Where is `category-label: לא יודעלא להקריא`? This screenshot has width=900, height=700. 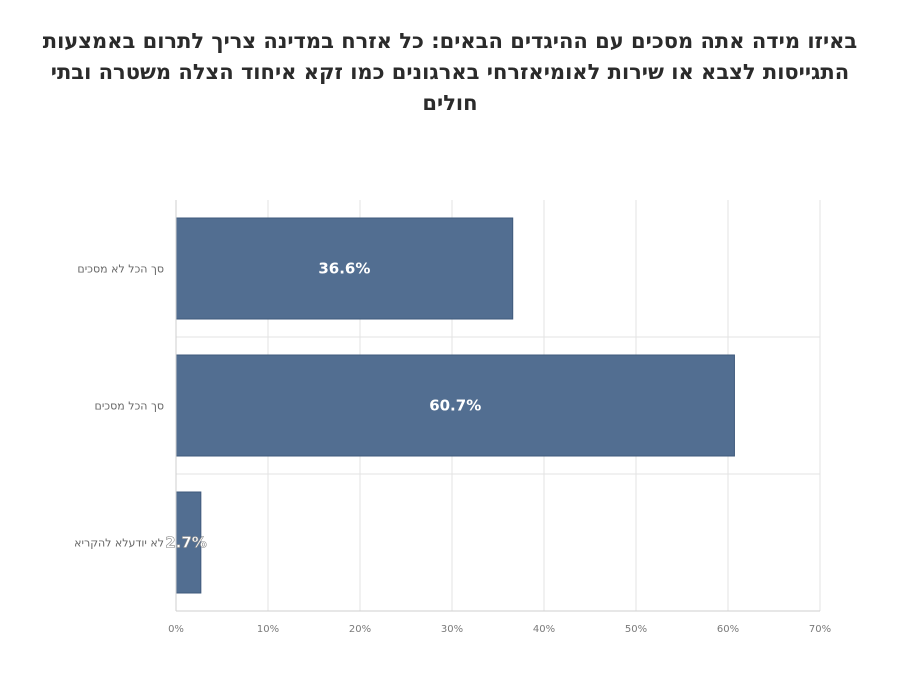 category-label: לא יודעלא להקריא is located at coordinates (119, 543).